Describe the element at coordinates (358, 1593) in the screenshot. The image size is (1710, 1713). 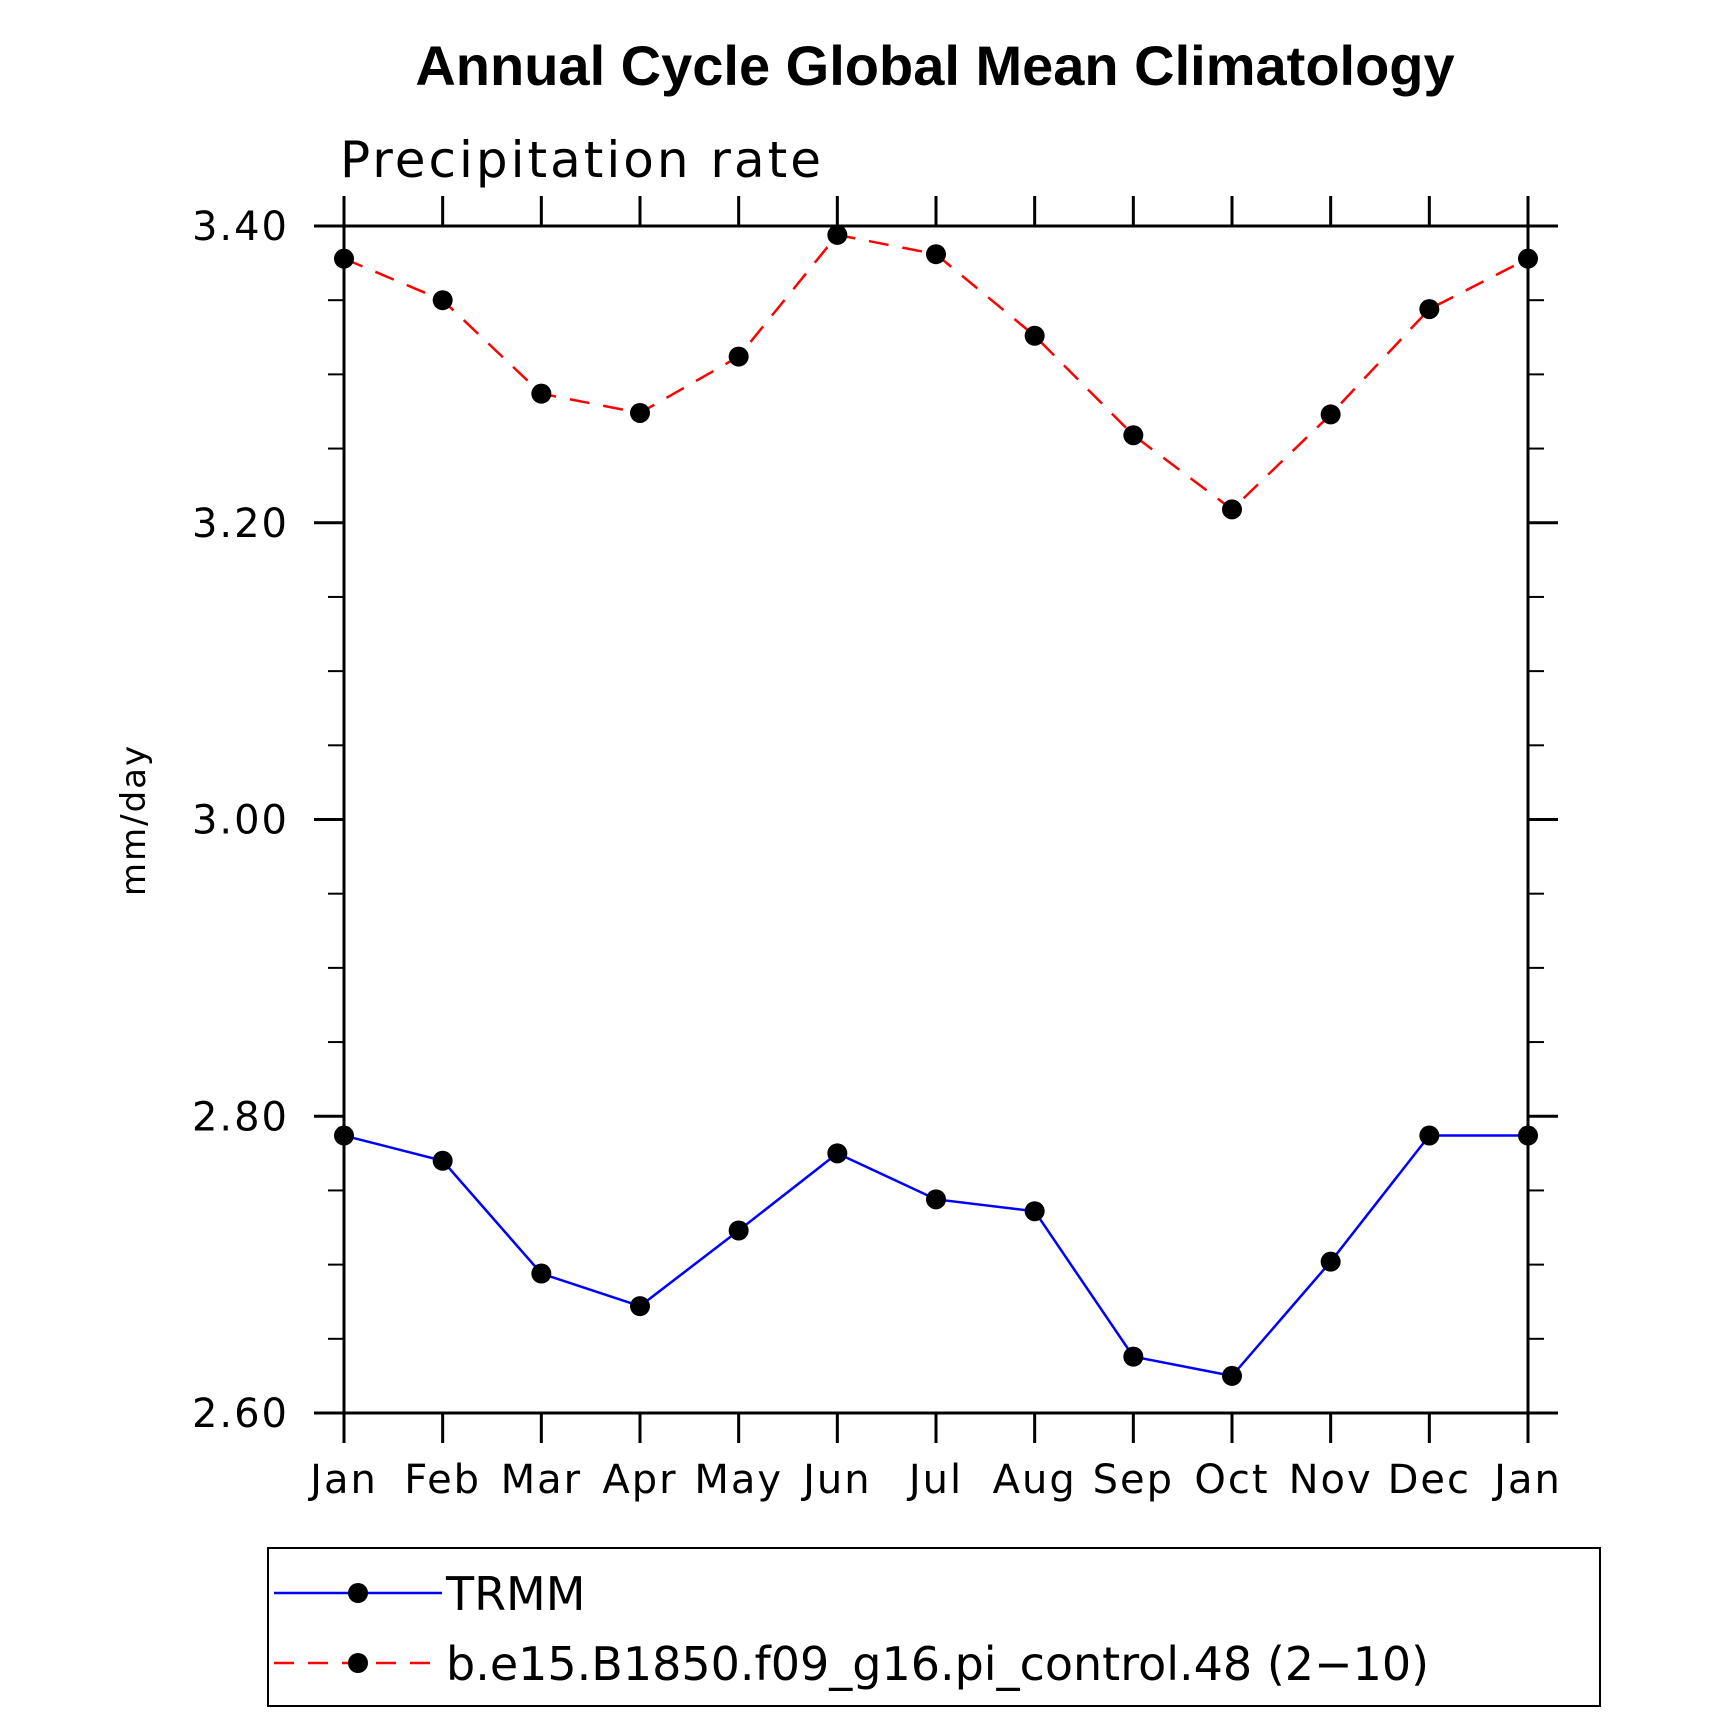
I see `legend-marker-trmm` at that location.